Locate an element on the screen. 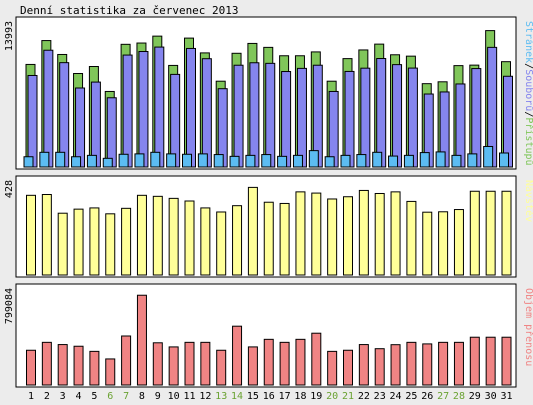 Image resolution: width=533 pixels, height=405 pixels. x-tick-label-day-25: 25 is located at coordinates (411, 396).